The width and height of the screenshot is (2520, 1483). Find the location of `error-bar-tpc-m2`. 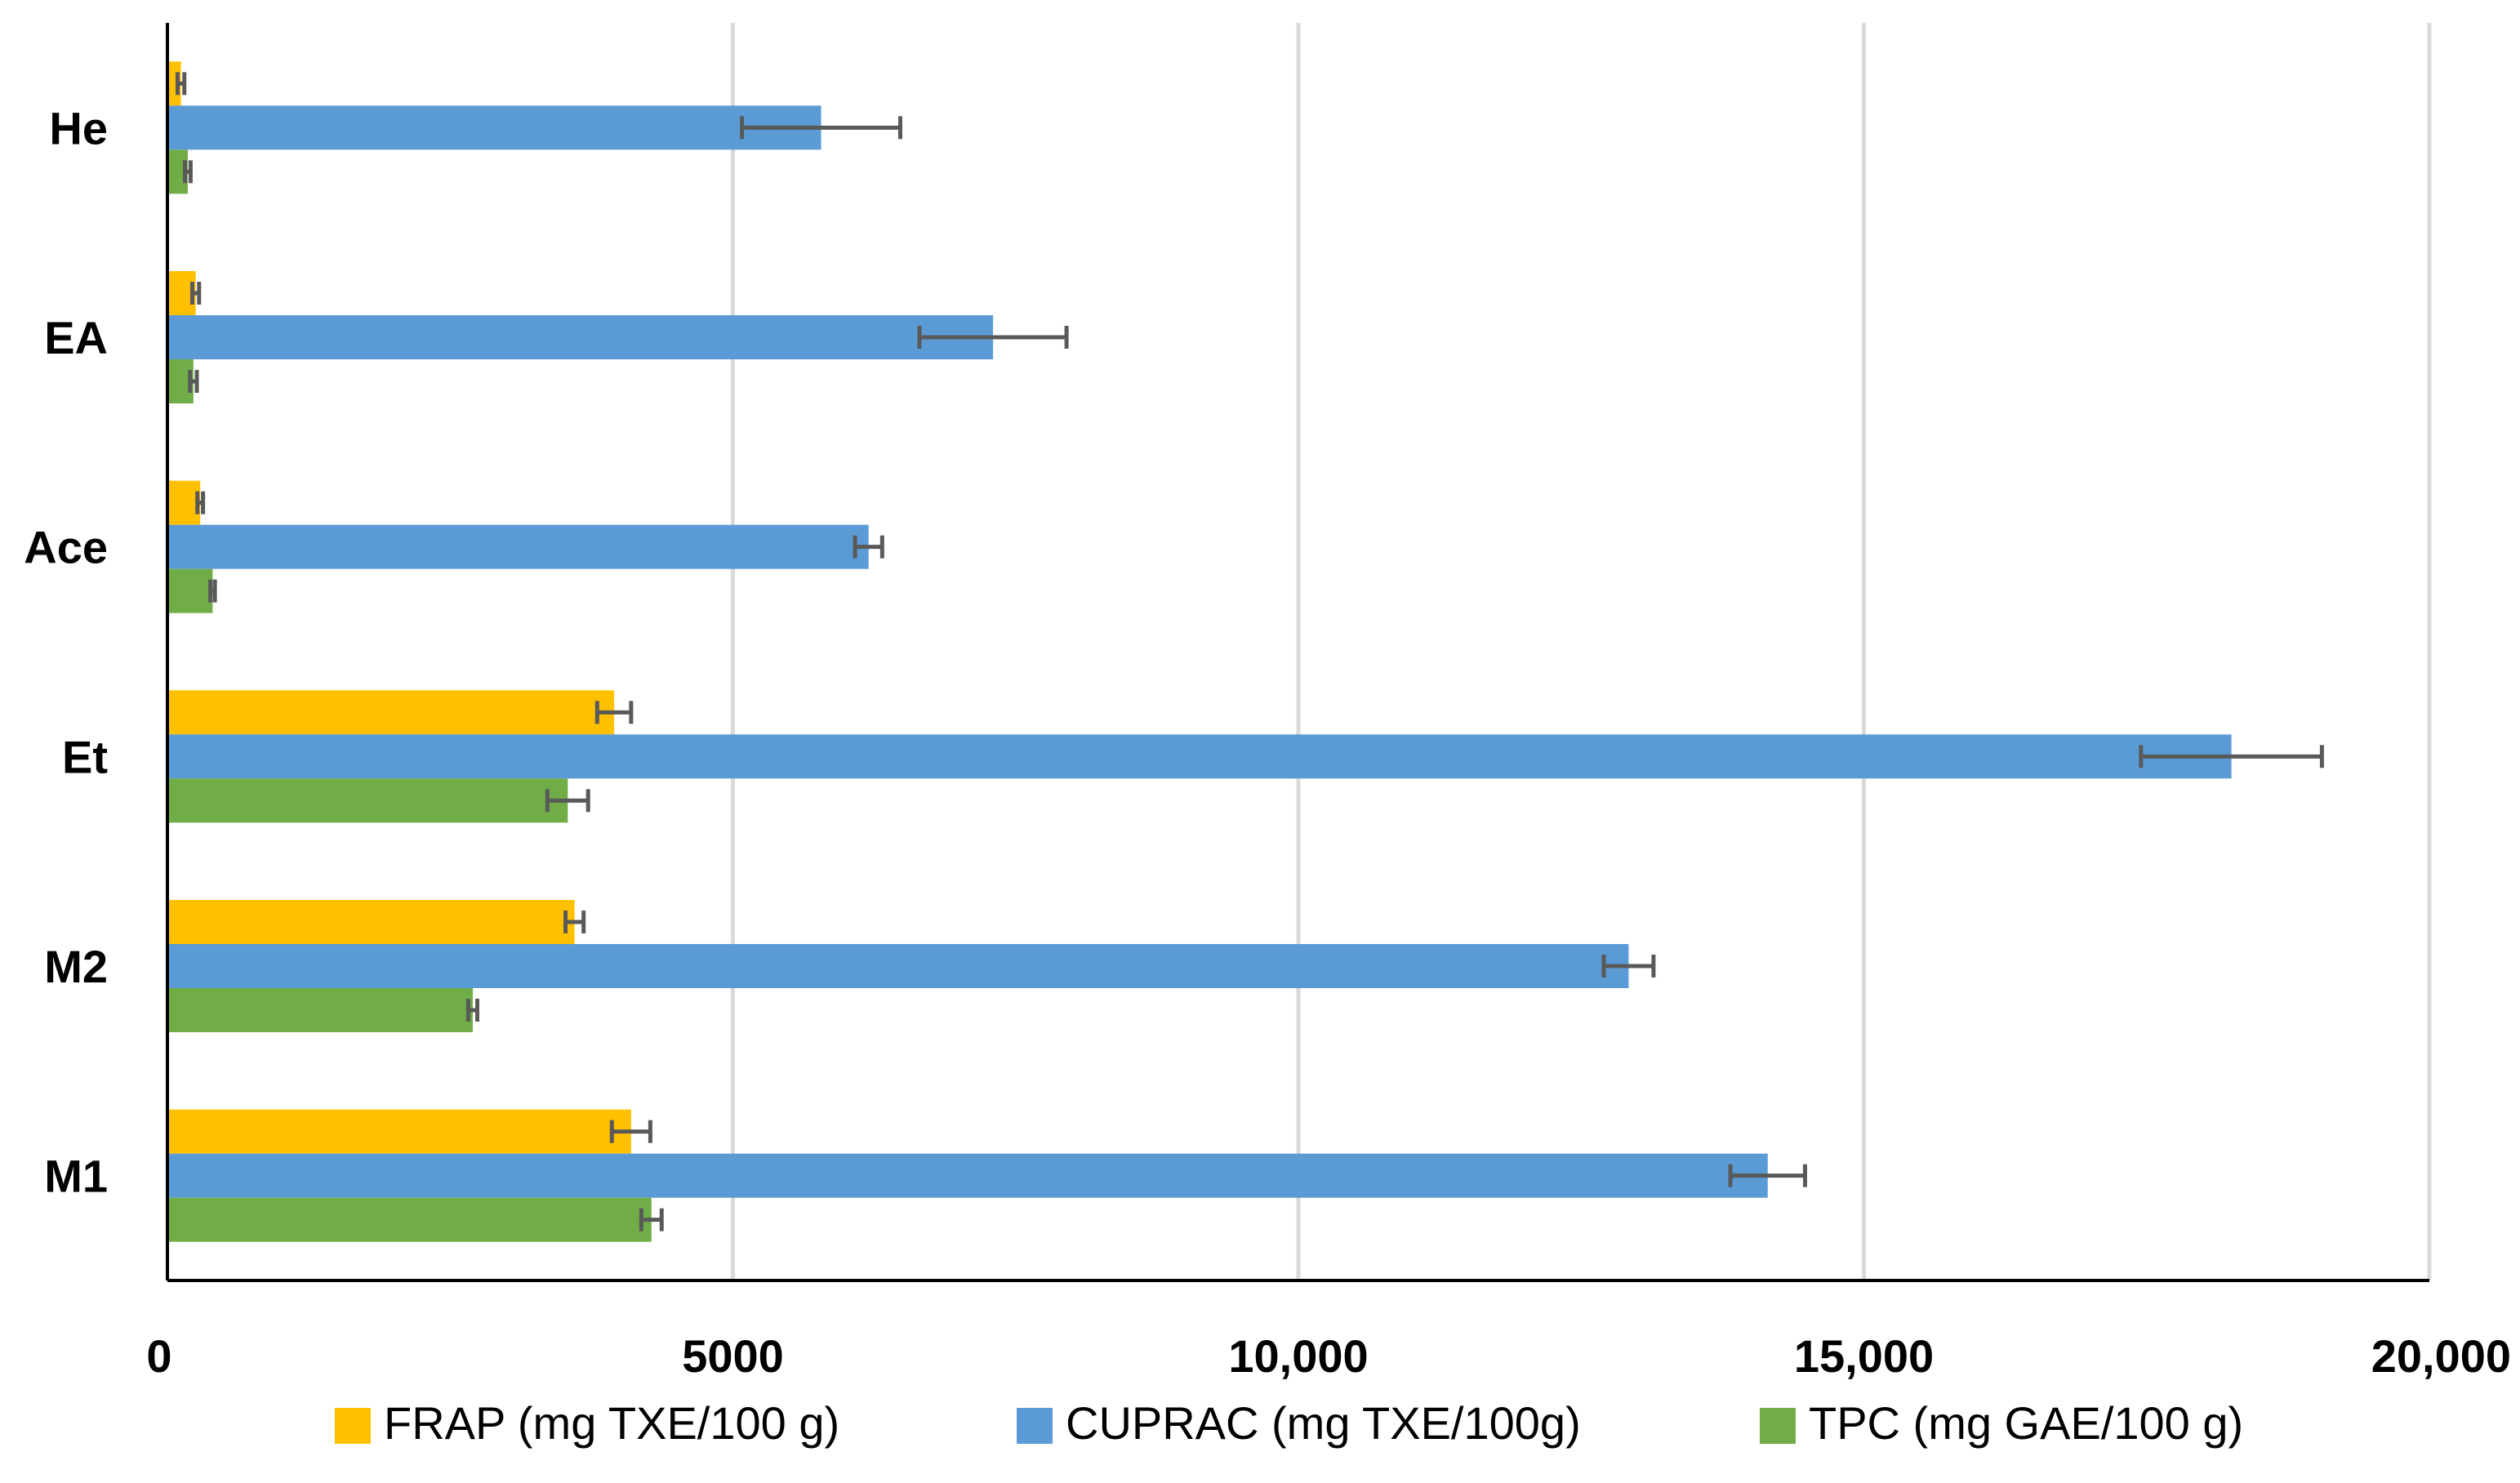

error-bar-tpc-m2 is located at coordinates (472, 1010).